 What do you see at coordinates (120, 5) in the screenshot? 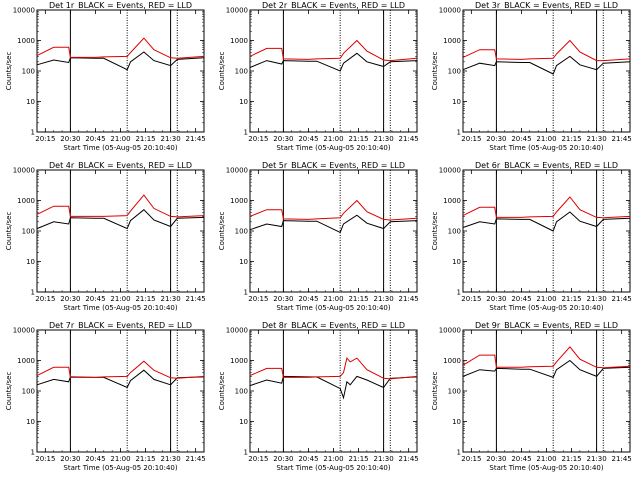
I see `chart-title: Det 1r_BLACK = Events, RED = LLD` at bounding box center [120, 5].